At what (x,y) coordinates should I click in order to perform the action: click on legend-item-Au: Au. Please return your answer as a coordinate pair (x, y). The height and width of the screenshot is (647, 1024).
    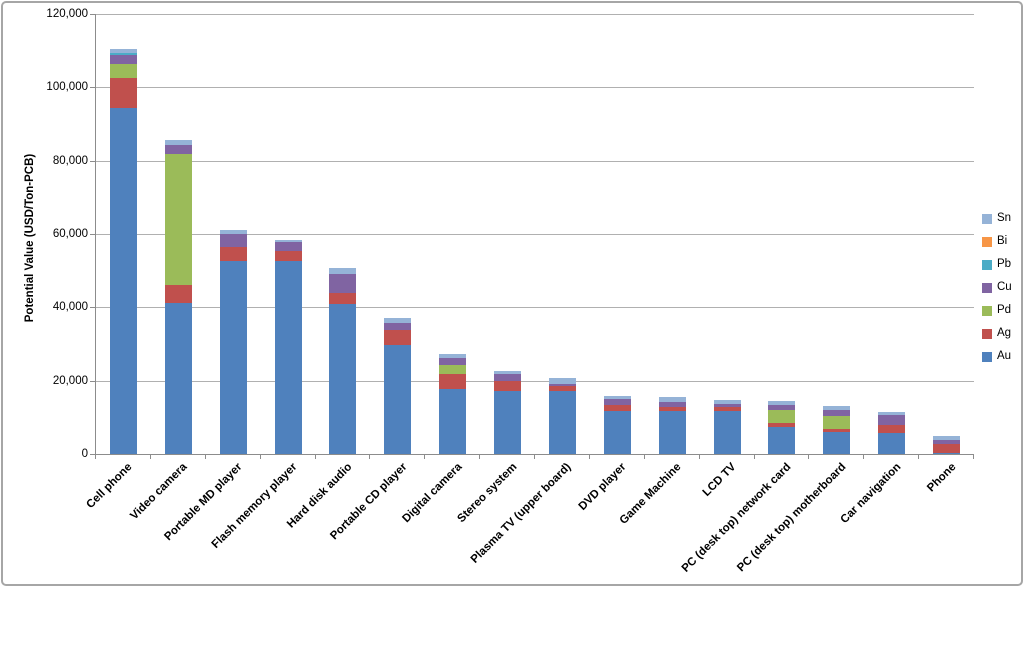
    Looking at the image, I should click on (997, 356).